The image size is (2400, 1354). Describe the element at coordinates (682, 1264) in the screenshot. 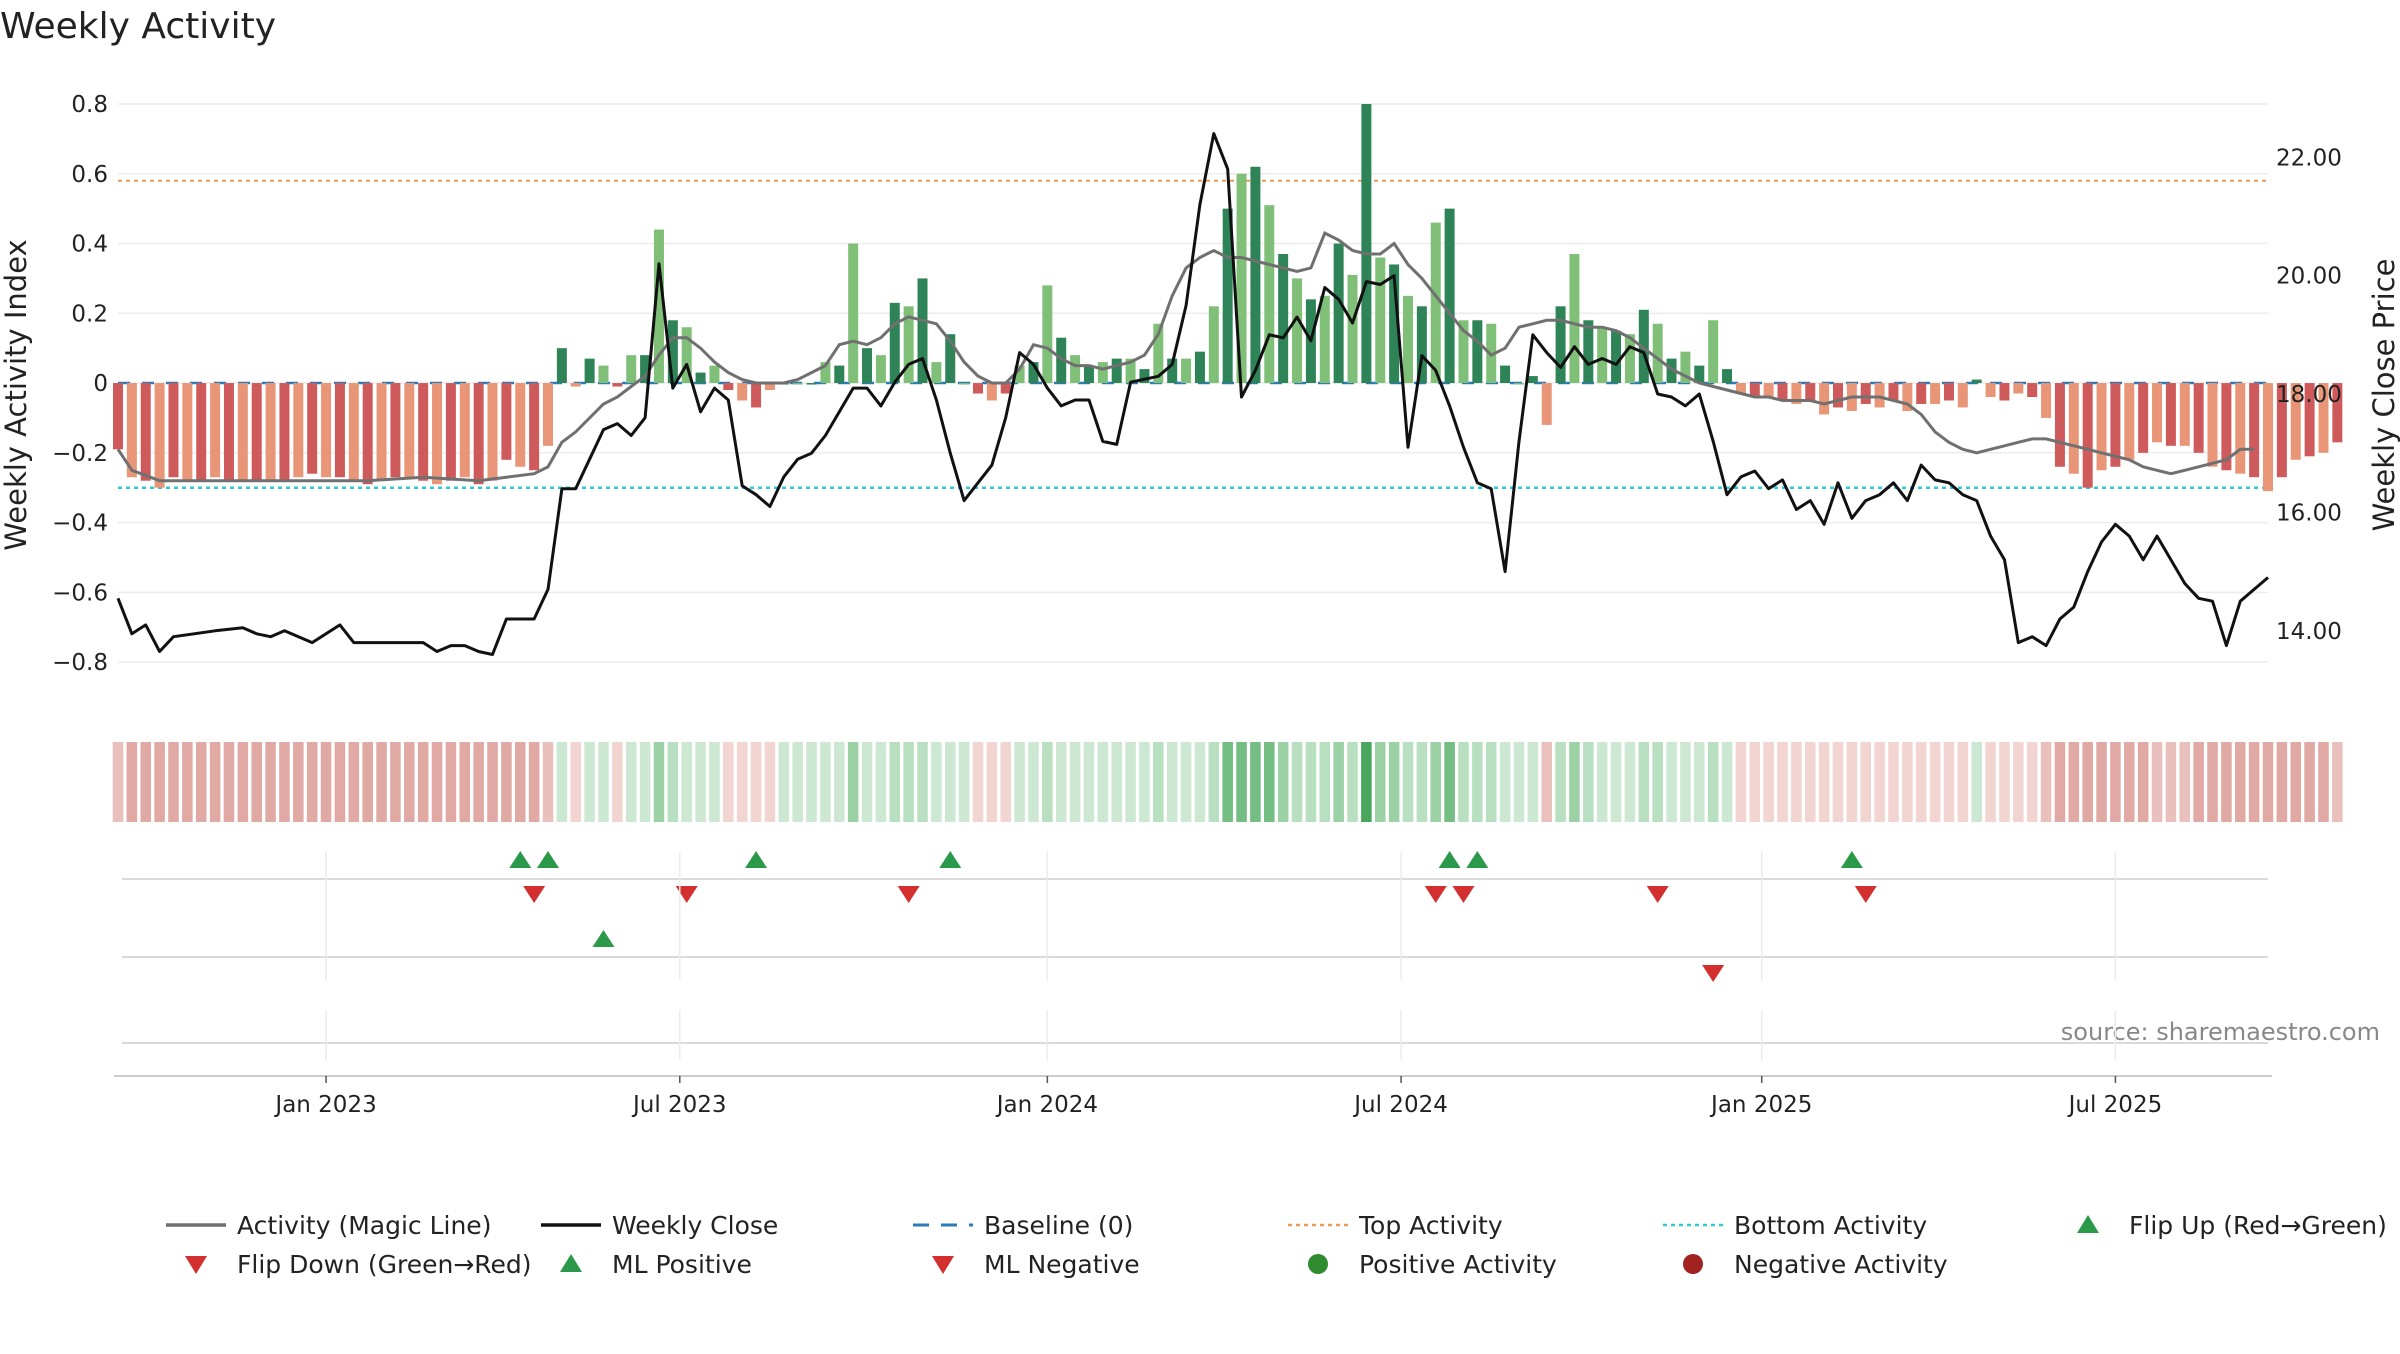

I see `legend-label: ML Positive` at that location.